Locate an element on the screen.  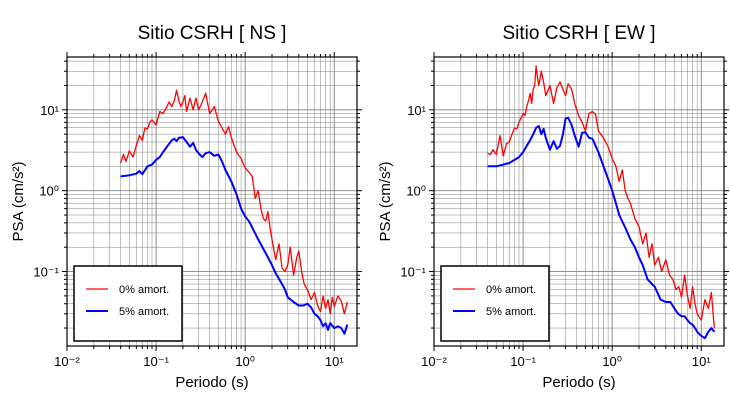
y-axis-label: PSA (cm/s²) is located at coordinates (18, 201).